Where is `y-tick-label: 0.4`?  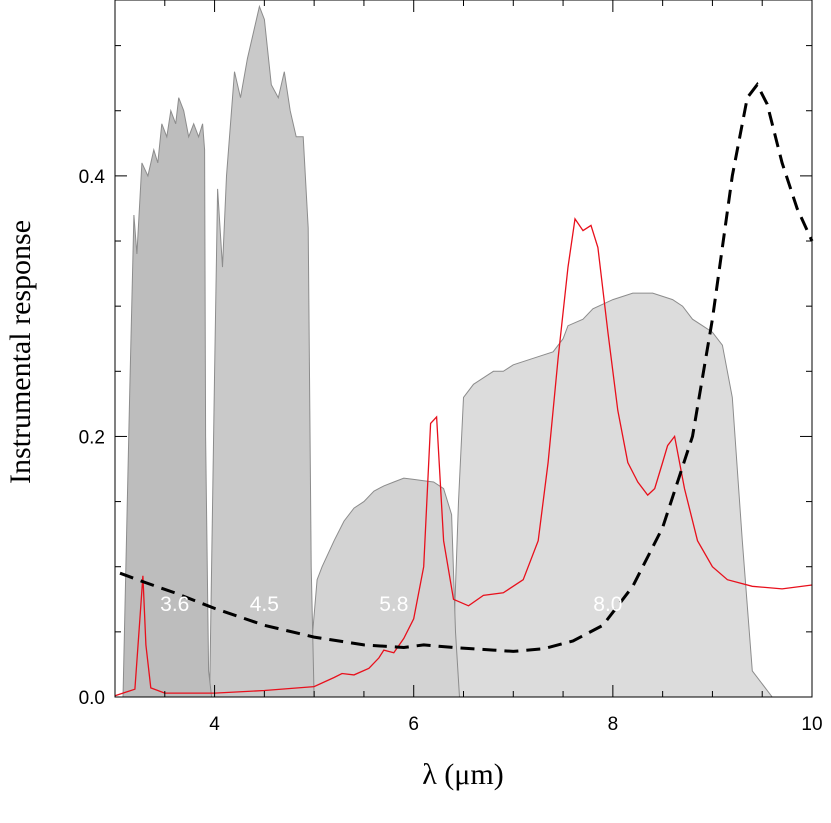
y-tick-label: 0.4 is located at coordinates (92, 177).